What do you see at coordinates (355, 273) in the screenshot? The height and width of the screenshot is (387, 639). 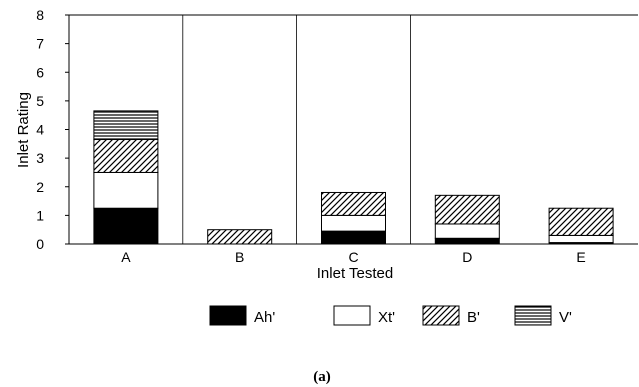 I see `x-axis-title: Inlet Tested` at bounding box center [355, 273].